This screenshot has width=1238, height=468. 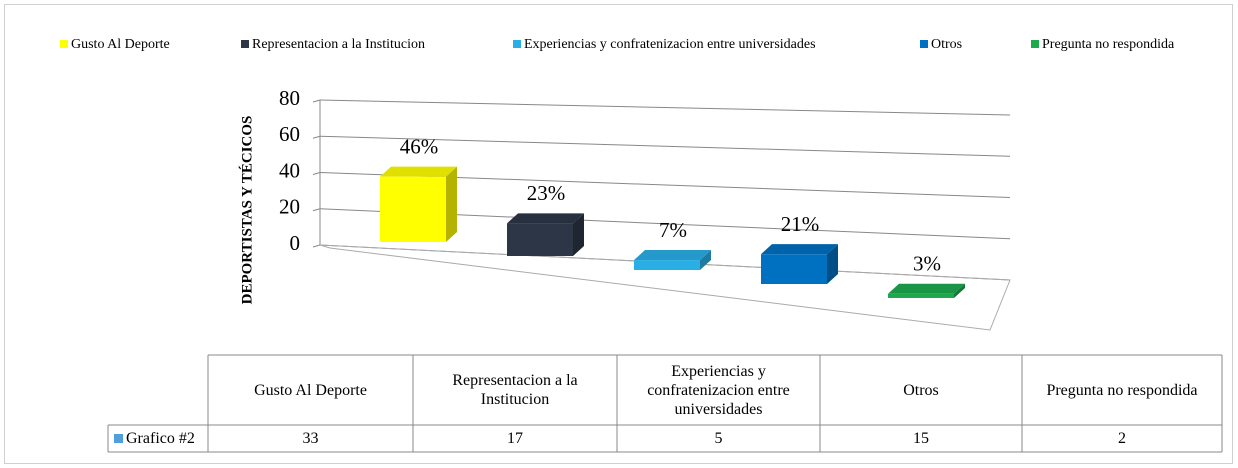 I want to click on legend-label: Gusto Al Deporte, so click(x=120, y=44).